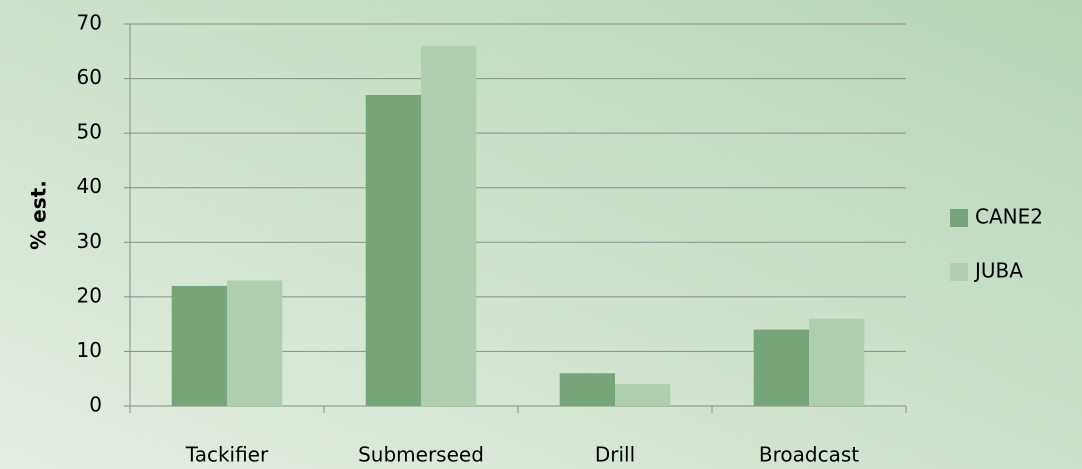 The height and width of the screenshot is (469, 1082). Describe the element at coordinates (95, 405) in the screenshot. I see `y-tick-label: 0` at that location.